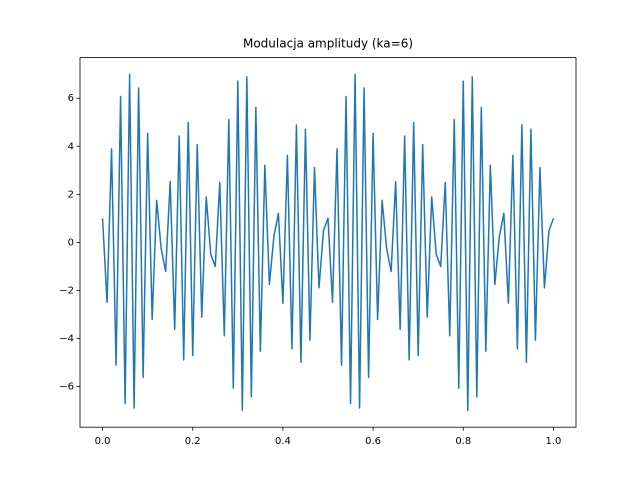  Describe the element at coordinates (103, 441) in the screenshot. I see `x-tick-label: 0.0` at that location.